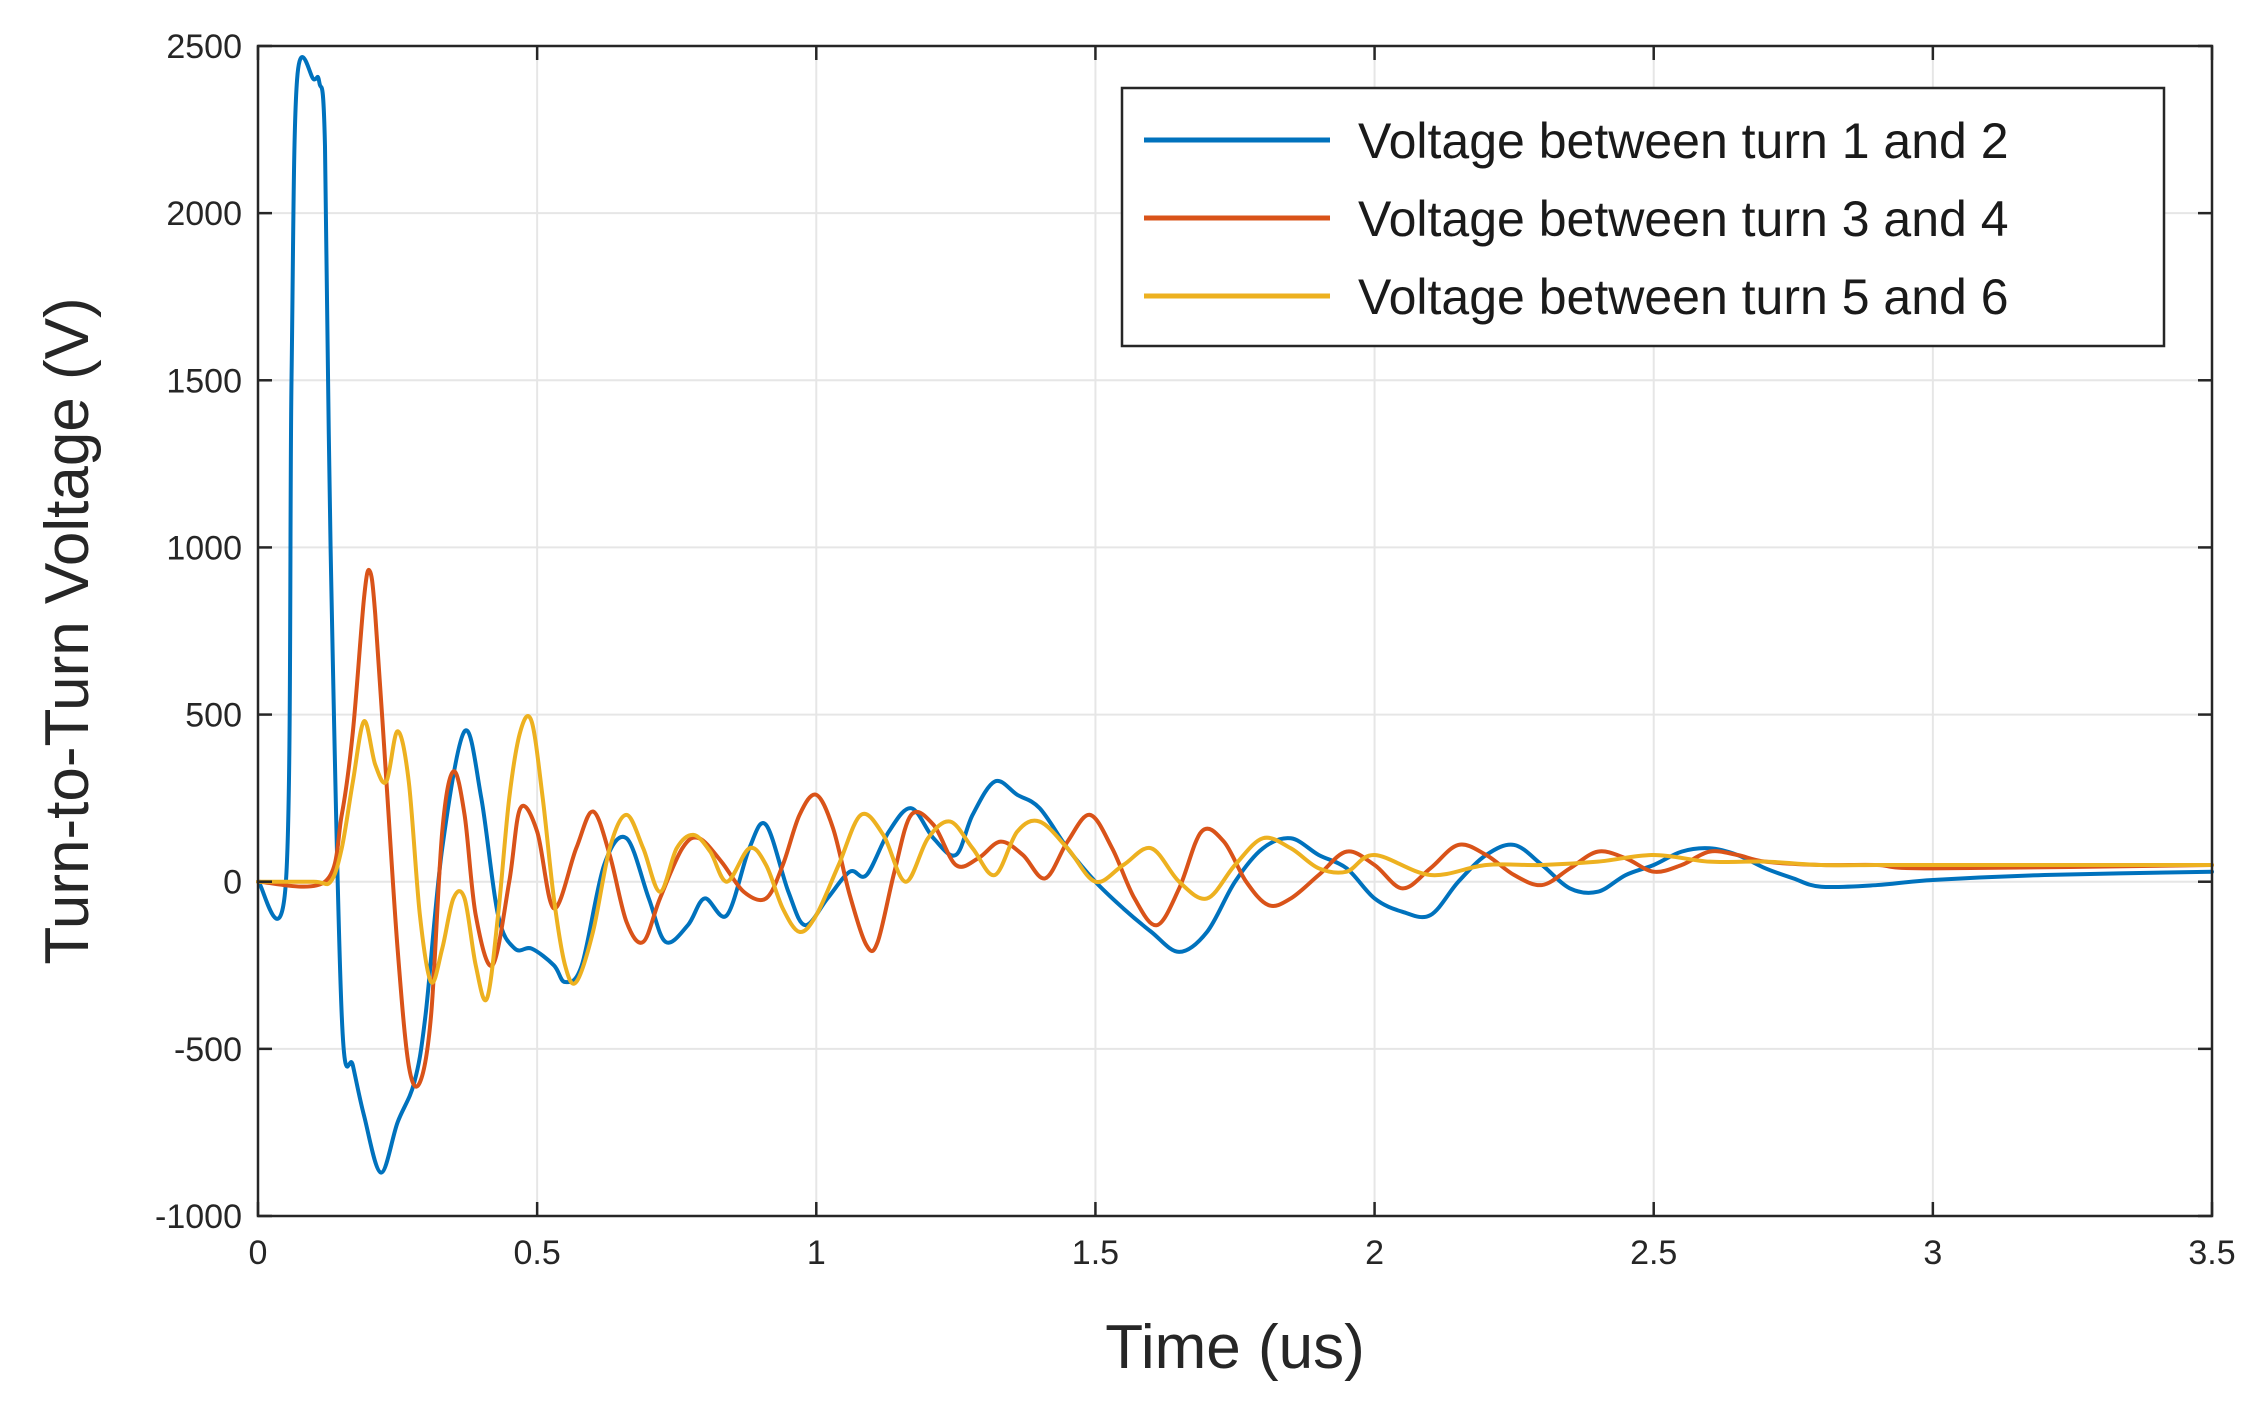 The height and width of the screenshot is (1410, 2252). Describe the element at coordinates (1374, 1253) in the screenshot. I see `x-tick-label: 2` at that location.